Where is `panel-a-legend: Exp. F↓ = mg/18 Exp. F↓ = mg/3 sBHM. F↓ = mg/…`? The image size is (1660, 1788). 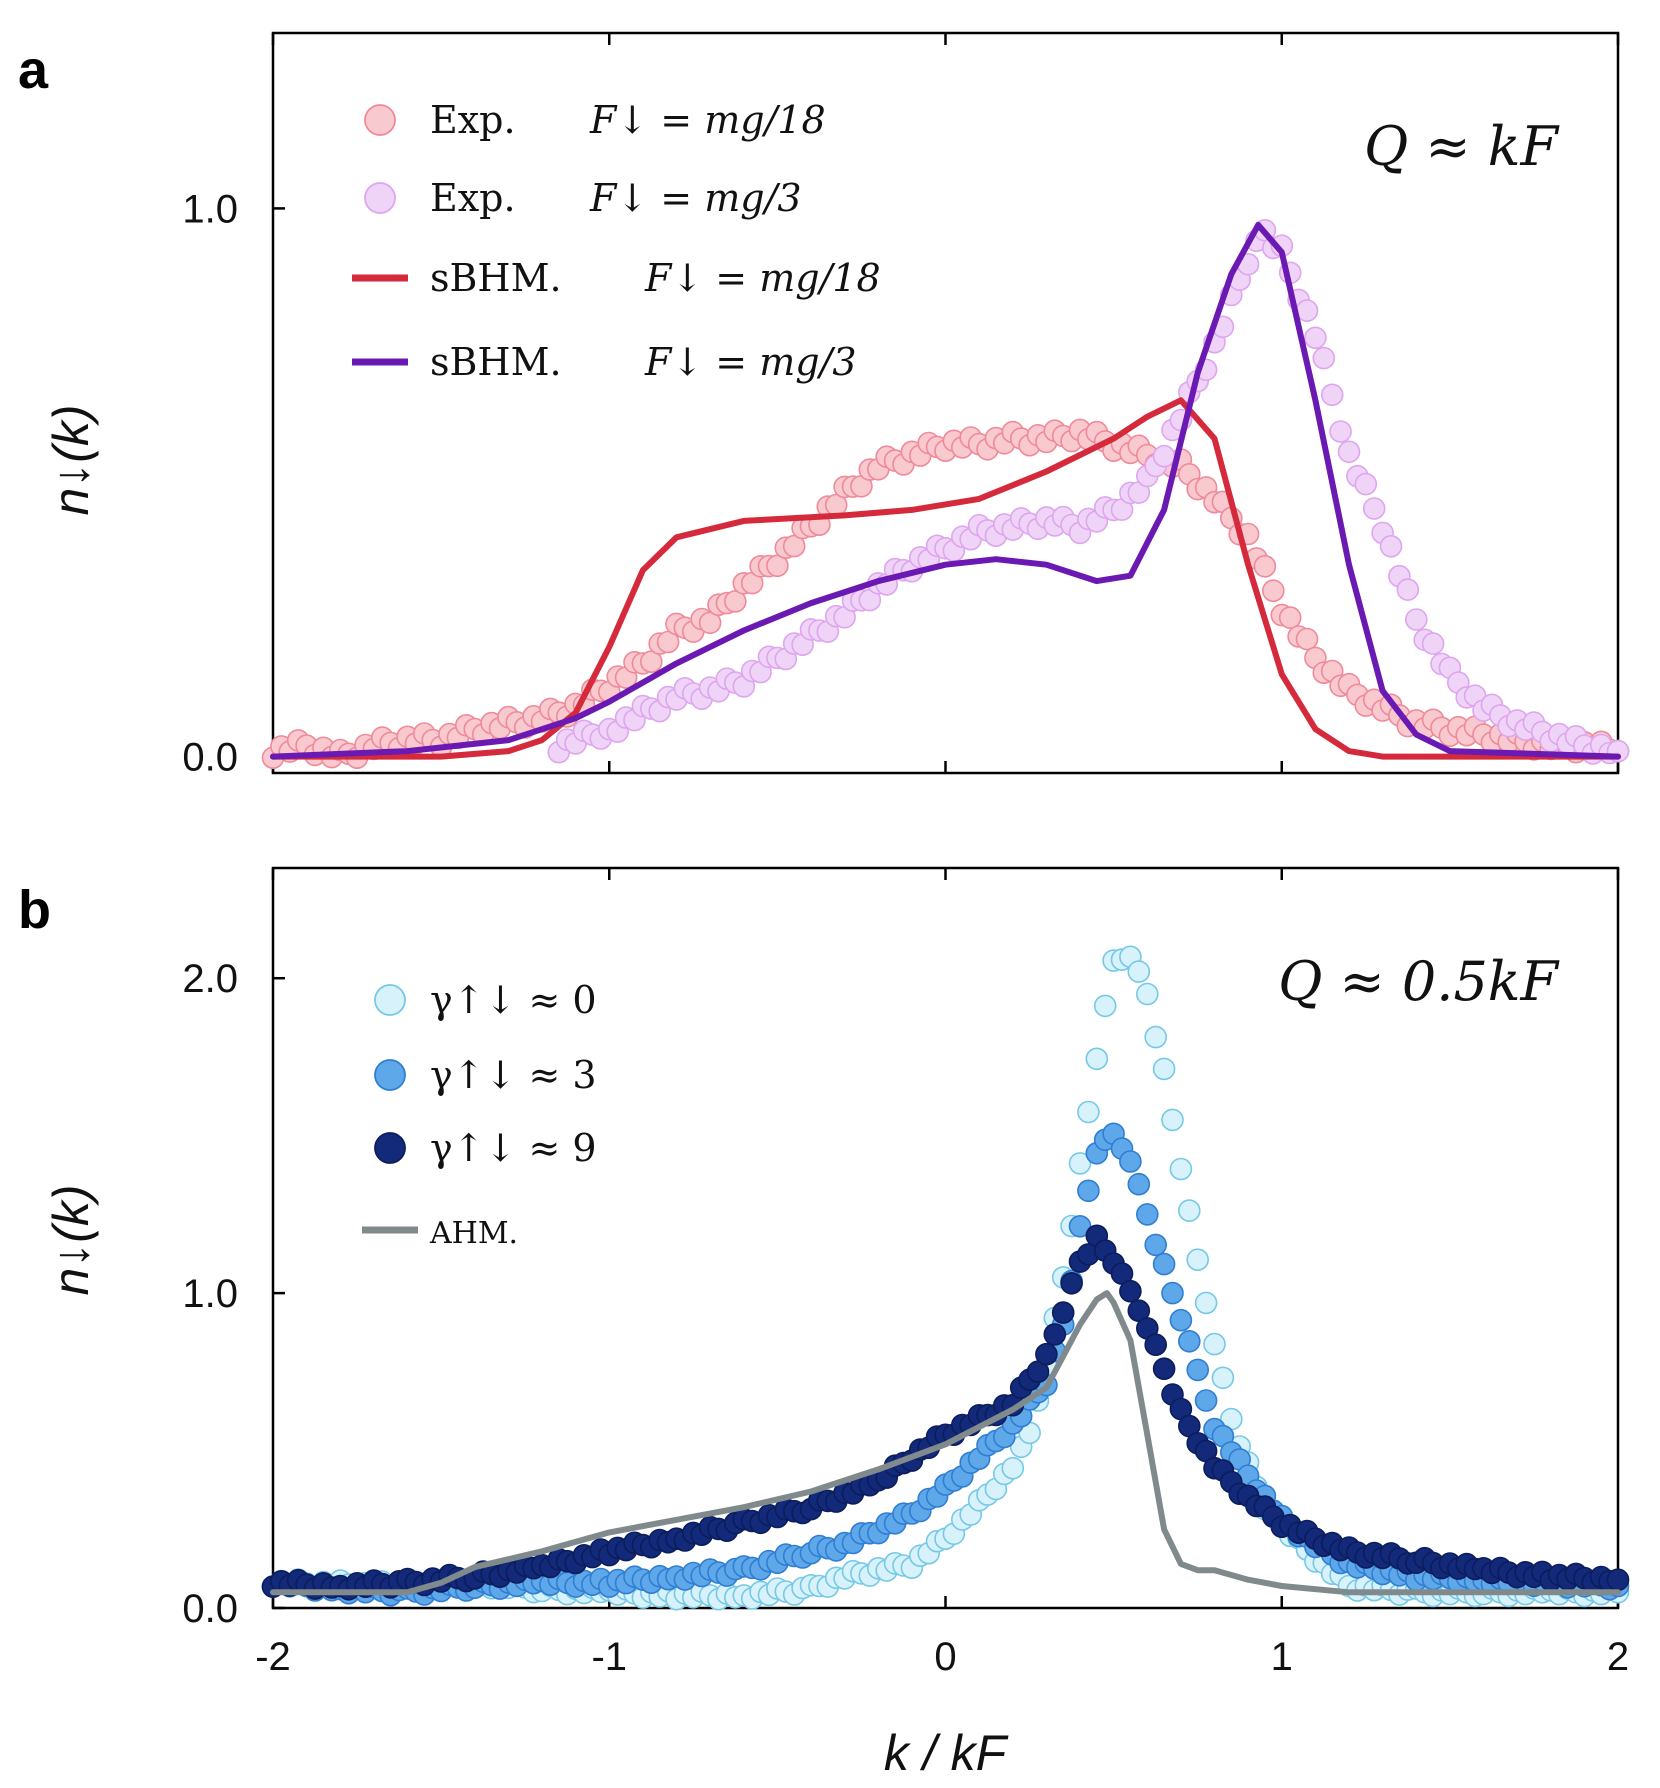
panel-a-legend: Exp. F↓ = mg/18 Exp. F↓ = mg/3 sBHM. F↓ = mg/… is located at coordinates (616, 241).